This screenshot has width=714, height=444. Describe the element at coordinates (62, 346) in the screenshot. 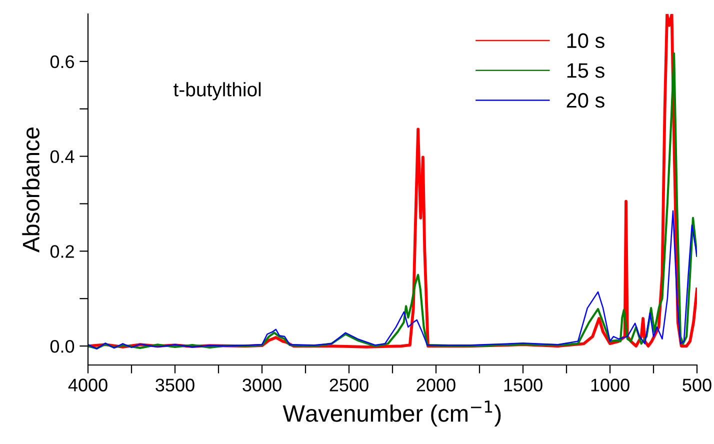

I see `y-tick-label: 0.0` at that location.